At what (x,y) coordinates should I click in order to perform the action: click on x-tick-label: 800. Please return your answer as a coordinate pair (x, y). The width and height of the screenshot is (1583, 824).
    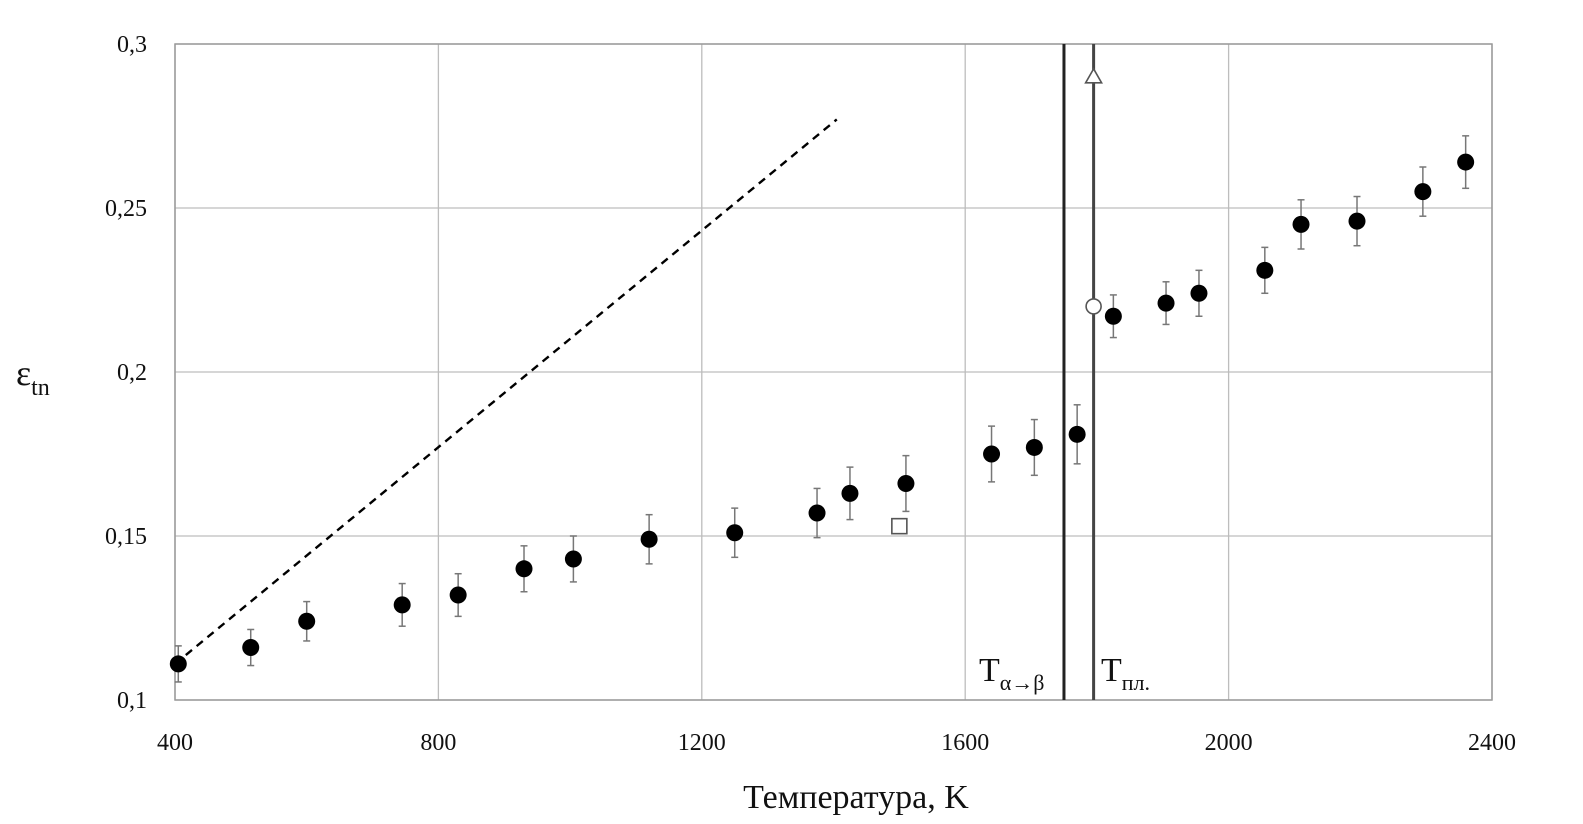
    Looking at the image, I should click on (438, 743).